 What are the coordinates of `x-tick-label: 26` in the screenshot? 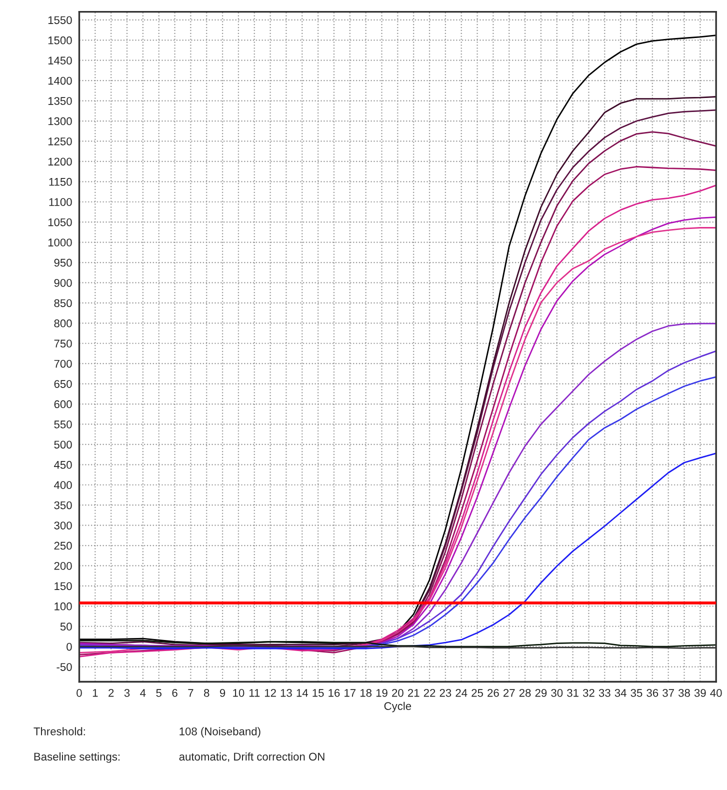 It's located at (493, 693).